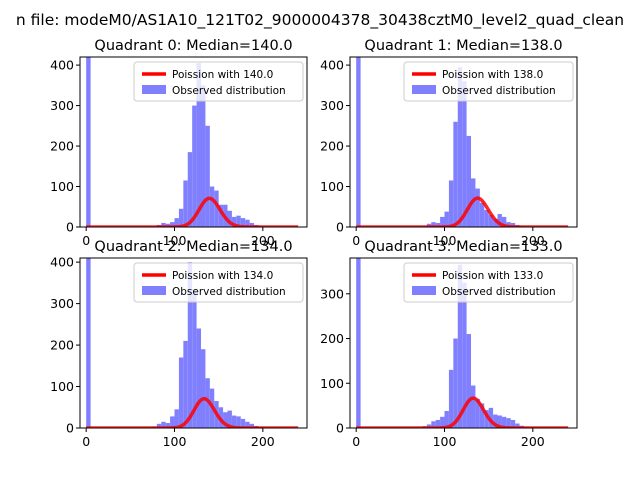 This screenshot has width=640, height=480. Describe the element at coordinates (488, 282) in the screenshot. I see `legend: Poission with 133.0 Observed distribution` at that location.